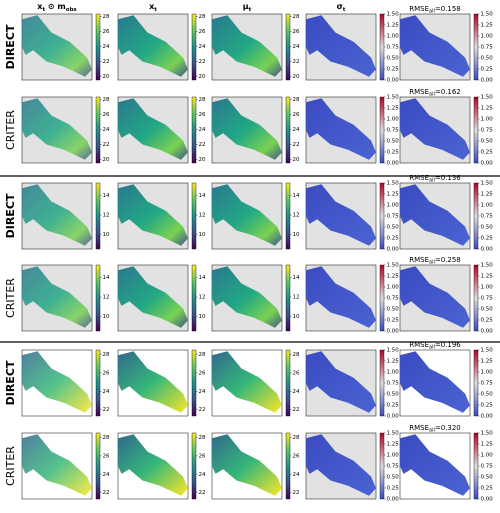  Describe the element at coordinates (296, 77) in the screenshot. I see `colorbar-tick-label: 20` at that location.